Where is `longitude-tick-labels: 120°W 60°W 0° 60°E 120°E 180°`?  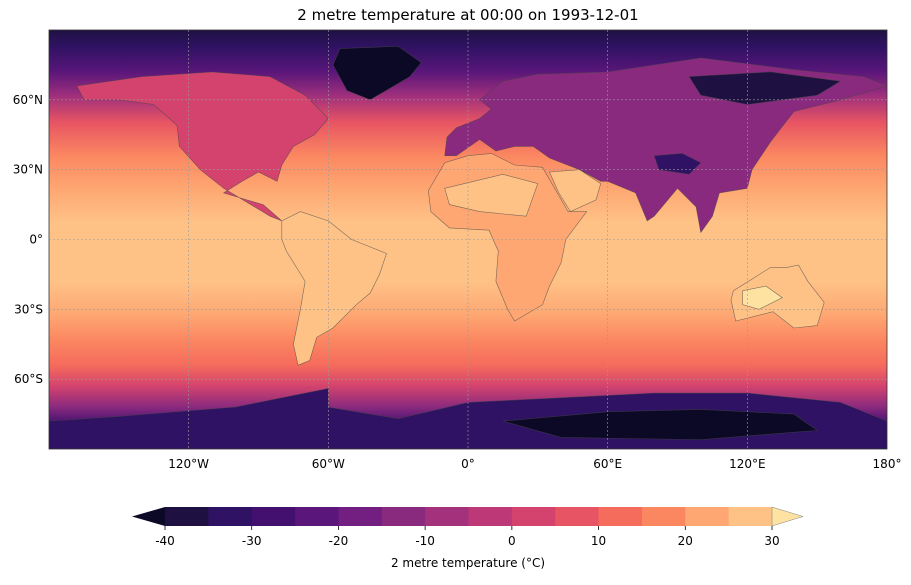
longitude-tick-labels: 120°W 60°W 0° 60°E 120°E 180° is located at coordinates (534, 464).